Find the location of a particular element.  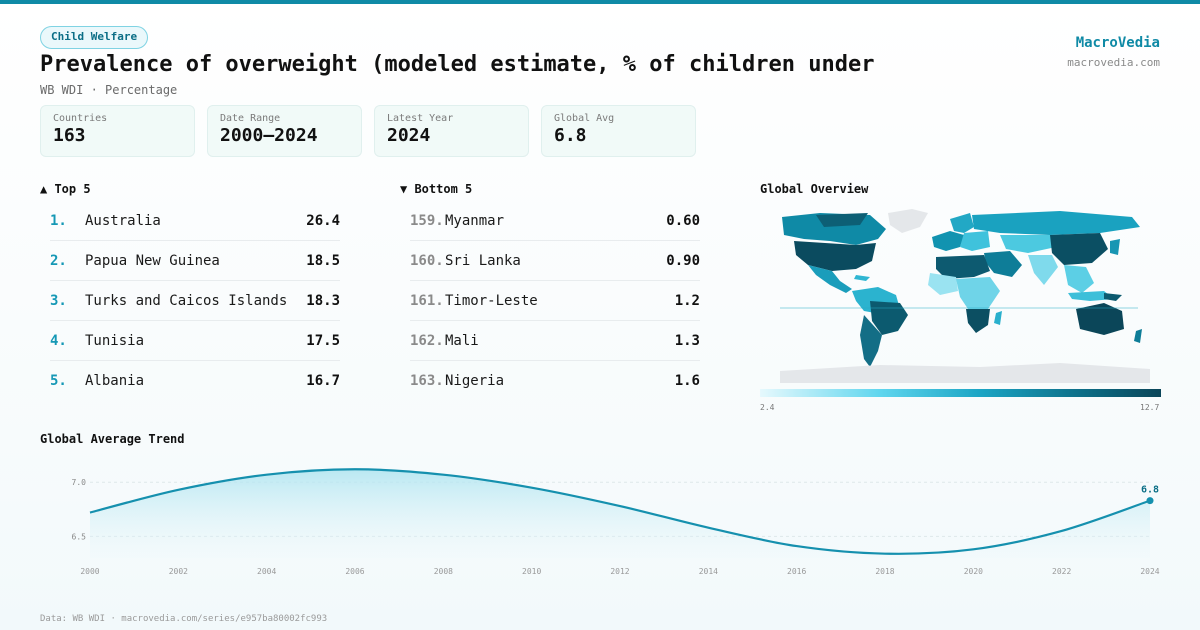

legend-min-label: 2.4 is located at coordinates (767, 407).